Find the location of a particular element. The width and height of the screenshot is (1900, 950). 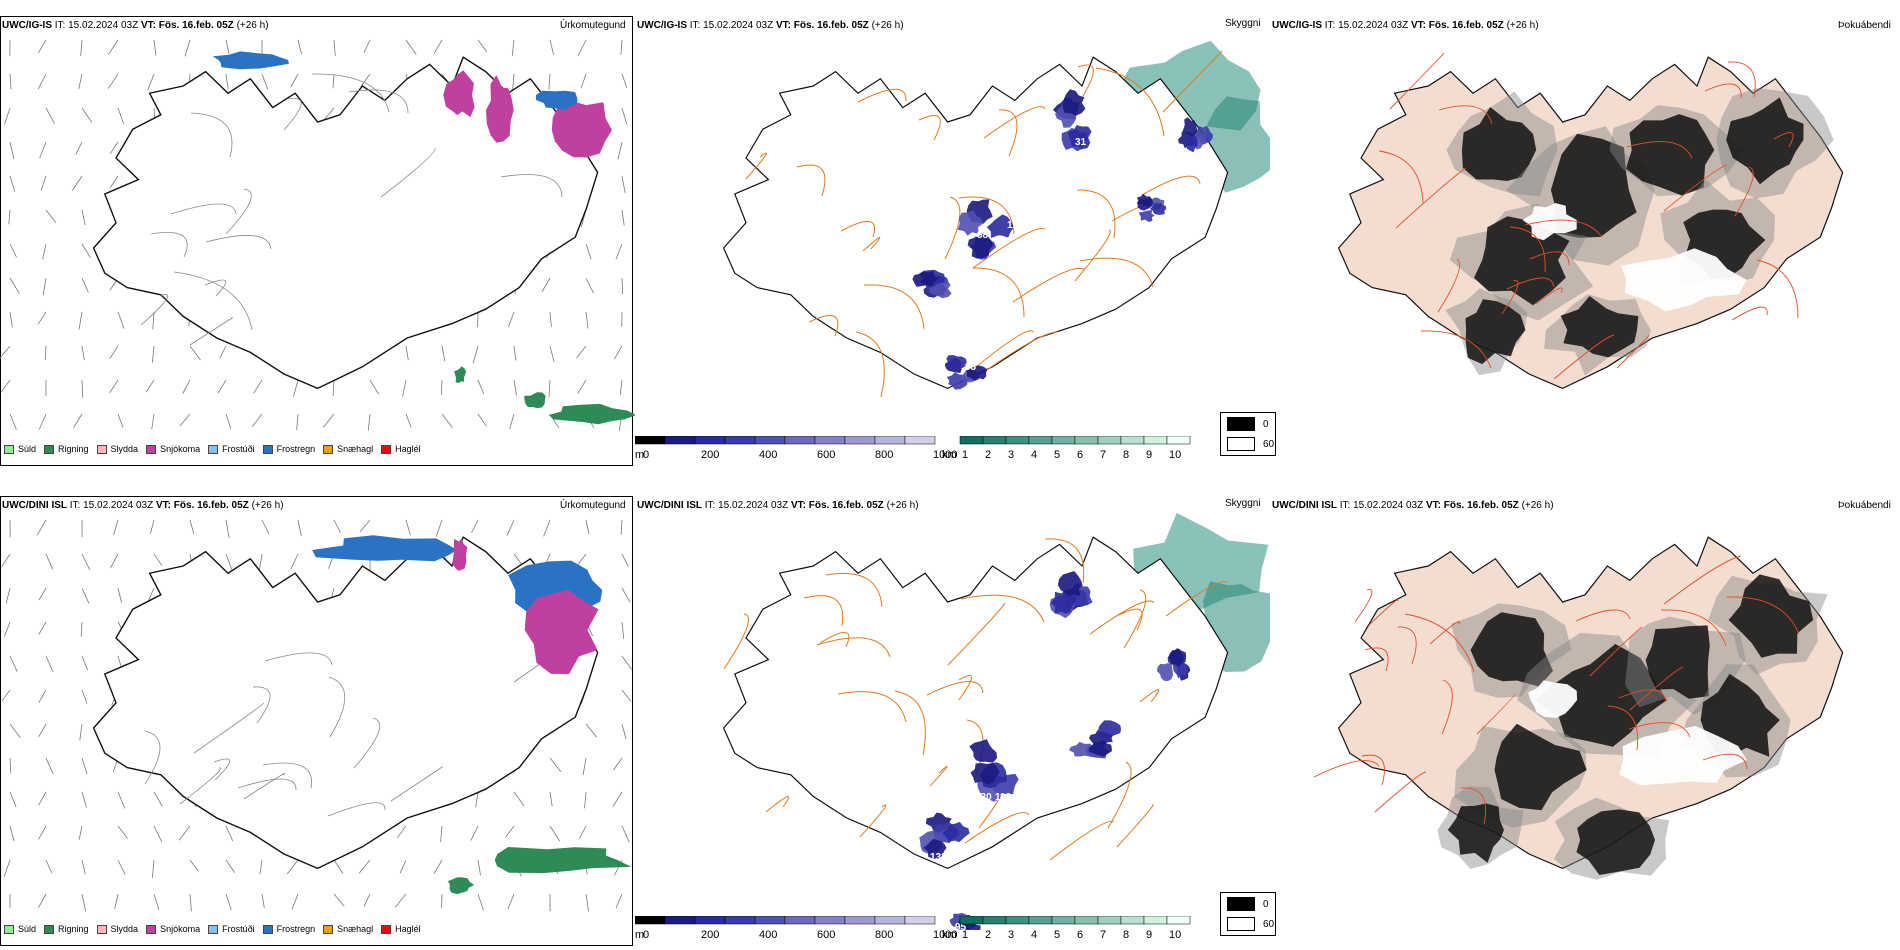

ceiling-label: 151 is located at coordinates (1093, 122).